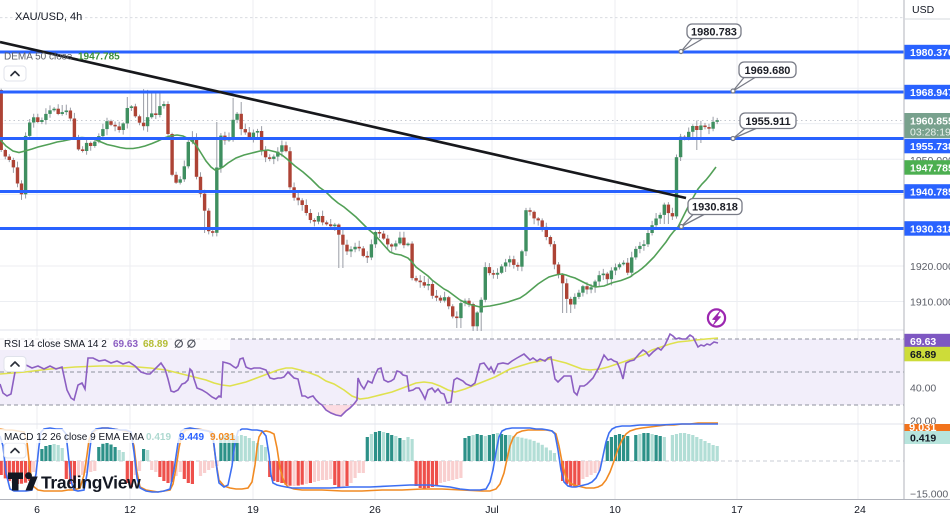  I want to click on svg-text: RSI 14 close SMA 14 2, so click(55, 344).